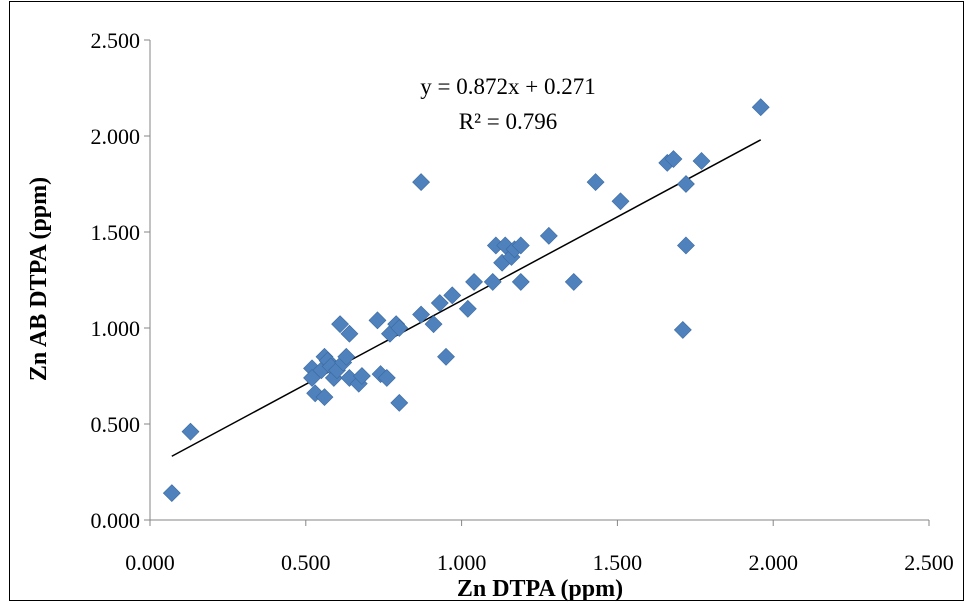  I want to click on y-tick-label: 1.000, so click(116, 328).